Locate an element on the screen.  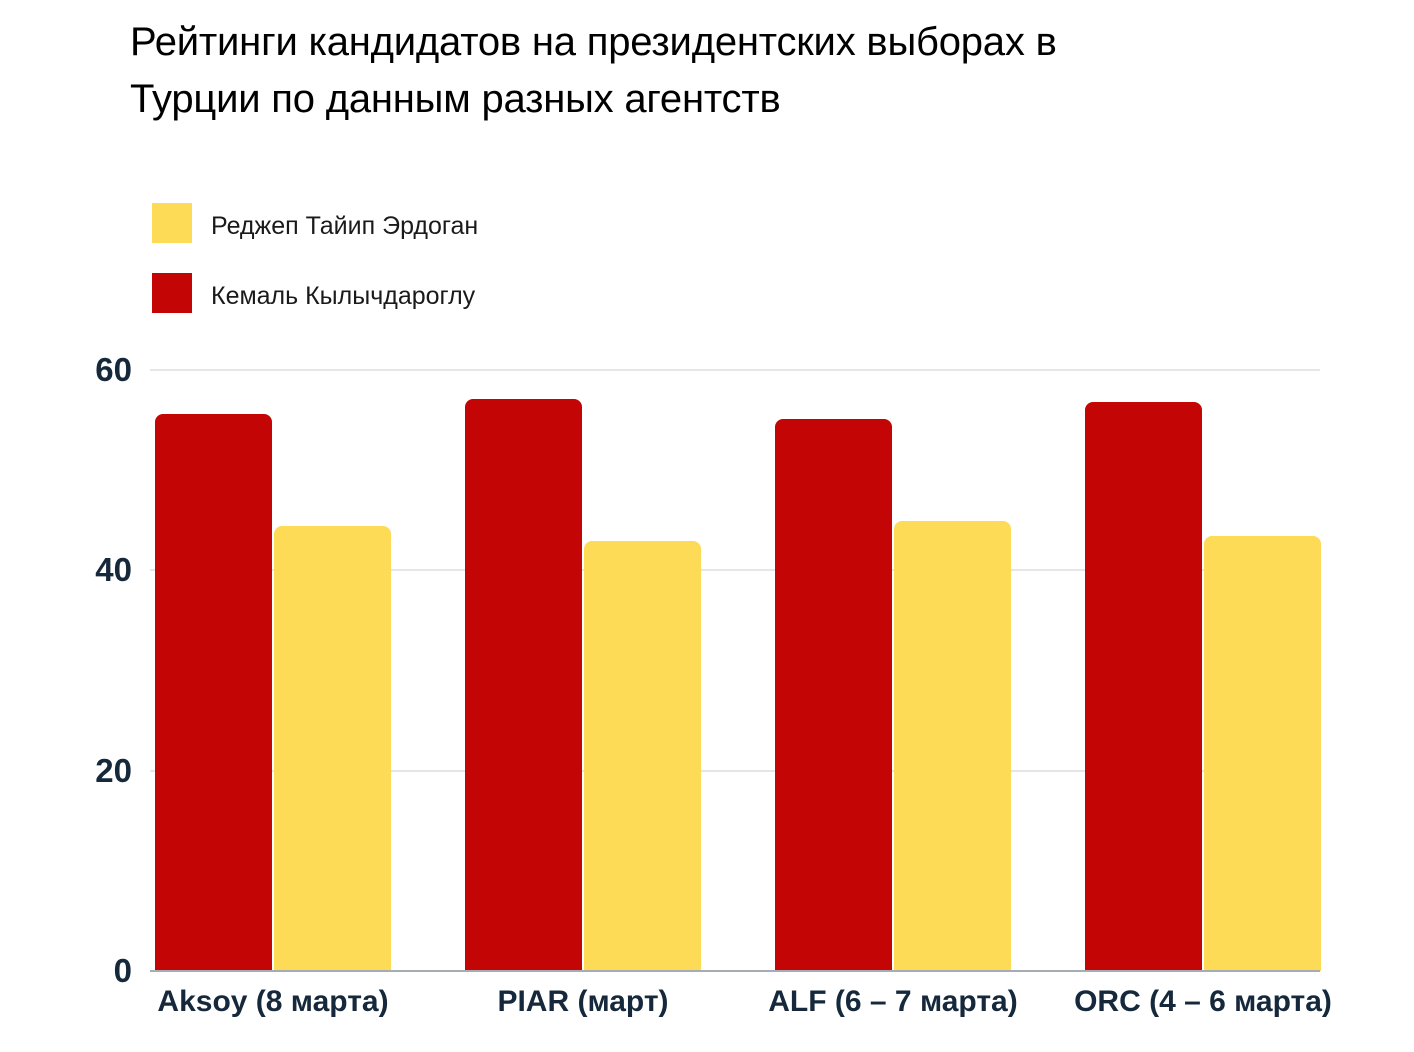
legend-swatch-kilicdaroglu is located at coordinates (172, 293).